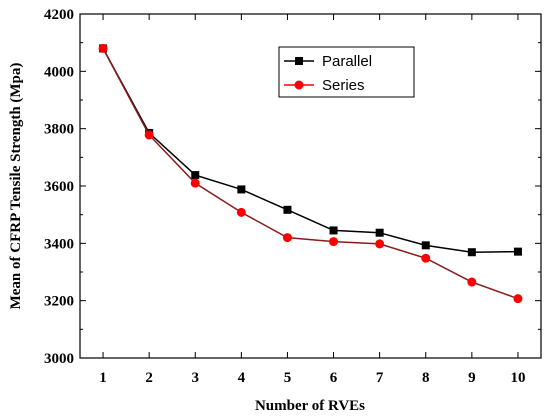 This screenshot has height=419, width=550. I want to click on x-tick-label: 2, so click(149, 378).